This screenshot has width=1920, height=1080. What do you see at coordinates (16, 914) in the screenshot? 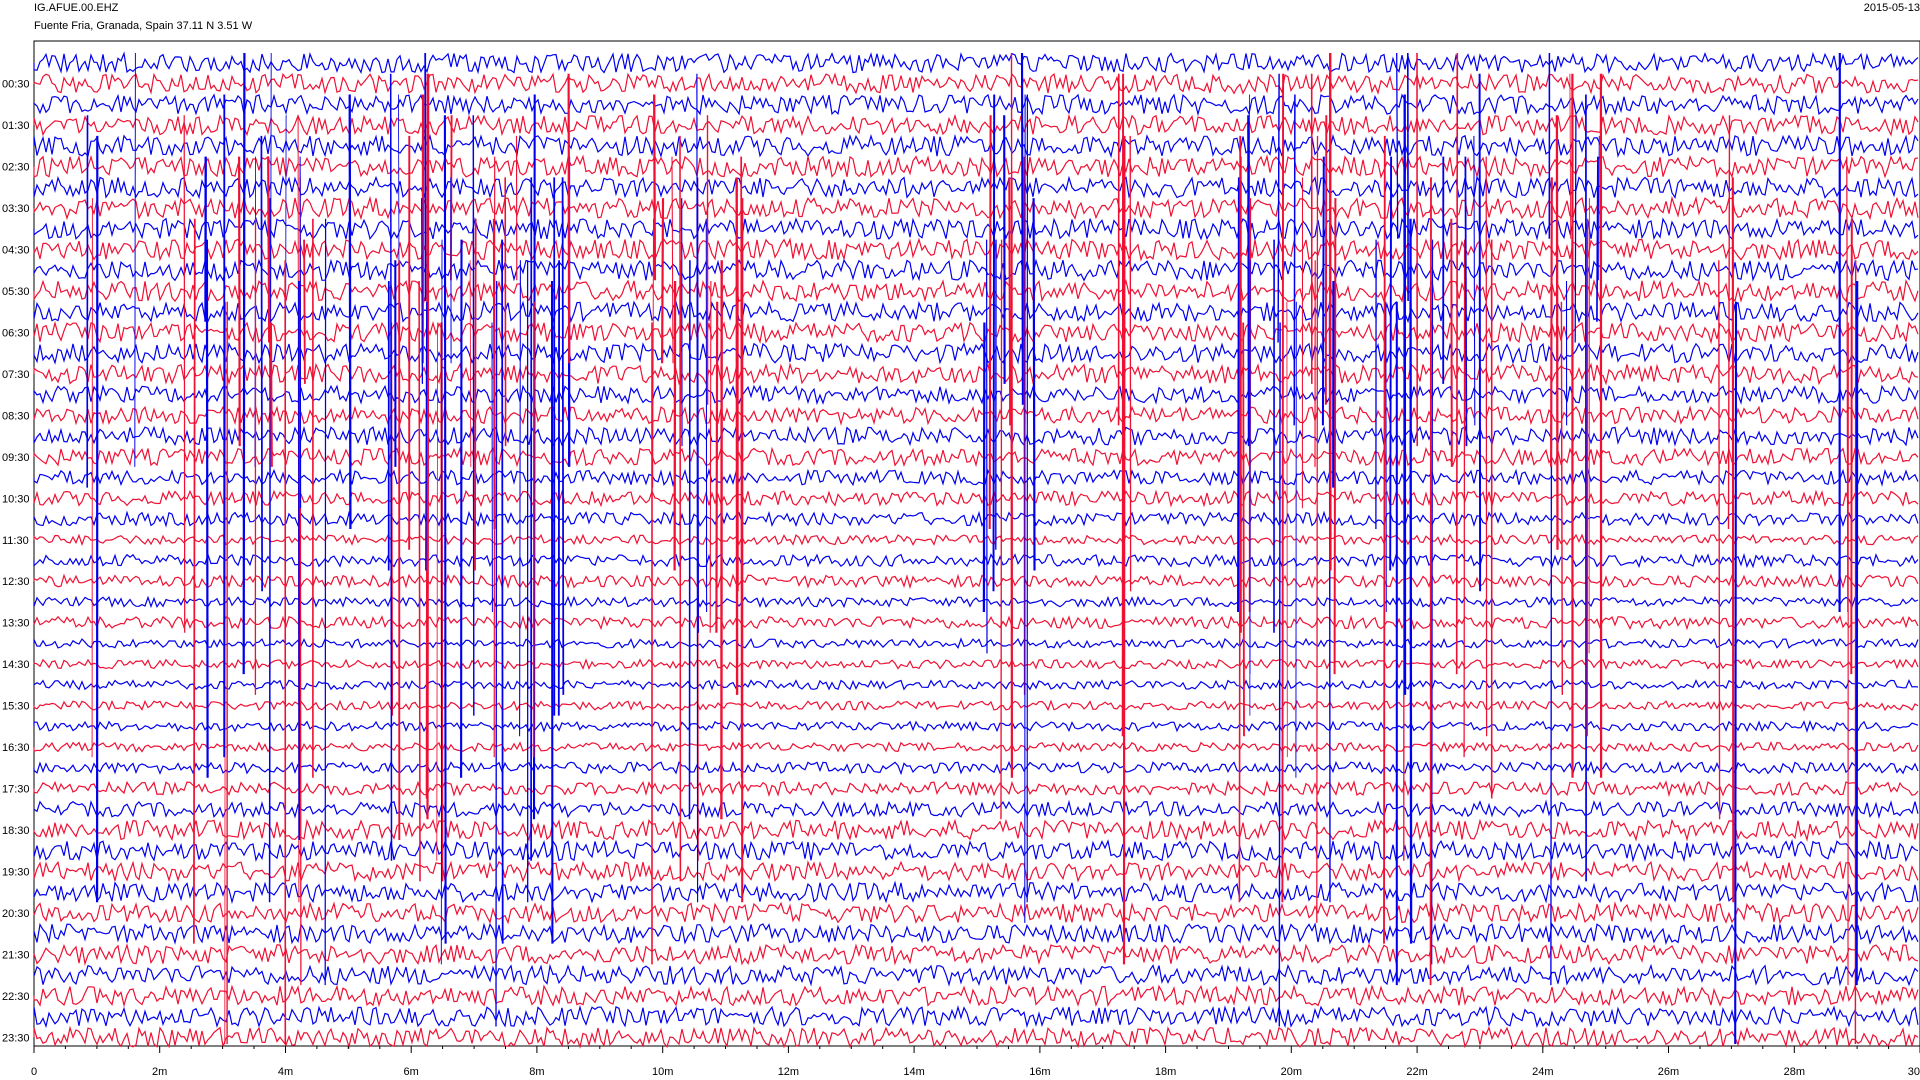
I see `y-tick-label: 20:30` at bounding box center [16, 914].